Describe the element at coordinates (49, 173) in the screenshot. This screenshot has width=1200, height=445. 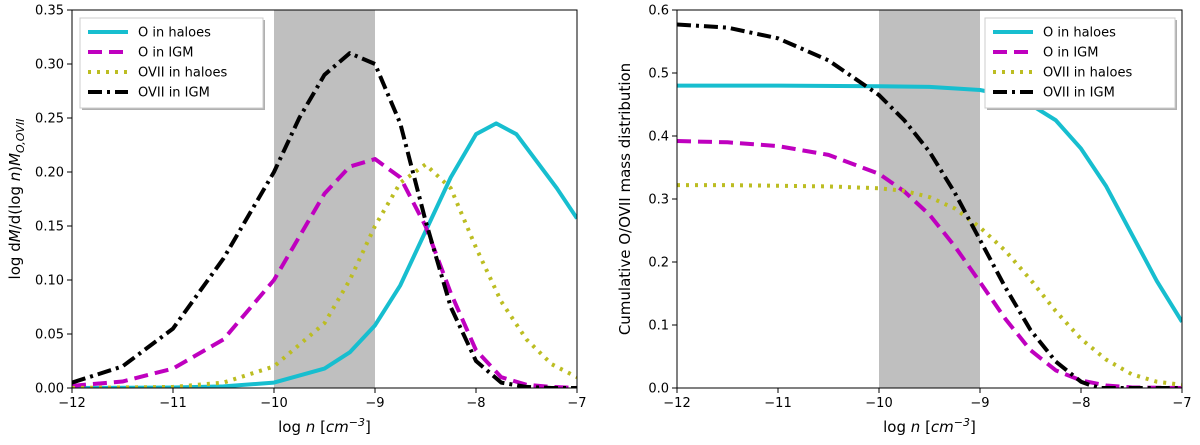
I see `y-tick-label: 0.20` at that location.